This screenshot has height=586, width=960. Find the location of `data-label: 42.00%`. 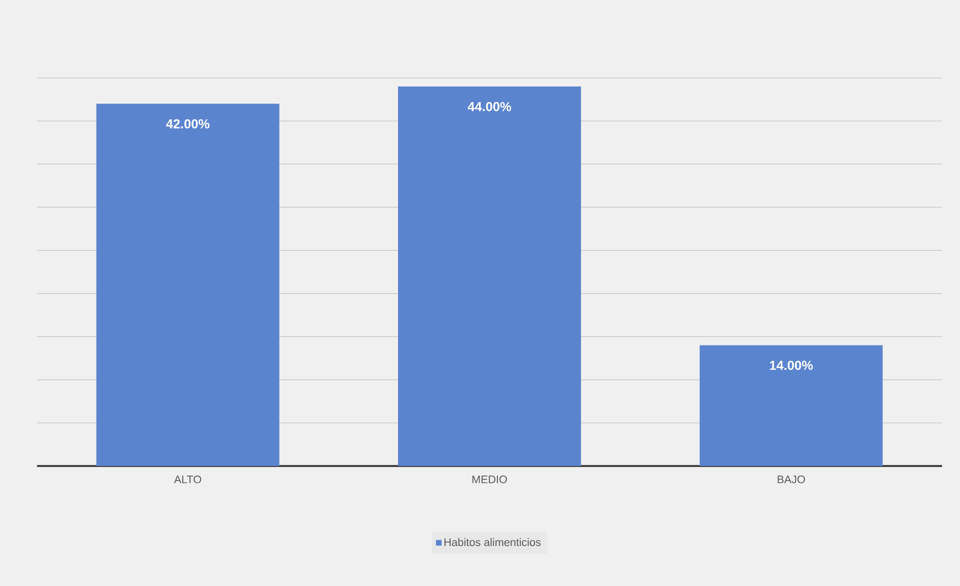

data-label: 42.00% is located at coordinates (188, 123).